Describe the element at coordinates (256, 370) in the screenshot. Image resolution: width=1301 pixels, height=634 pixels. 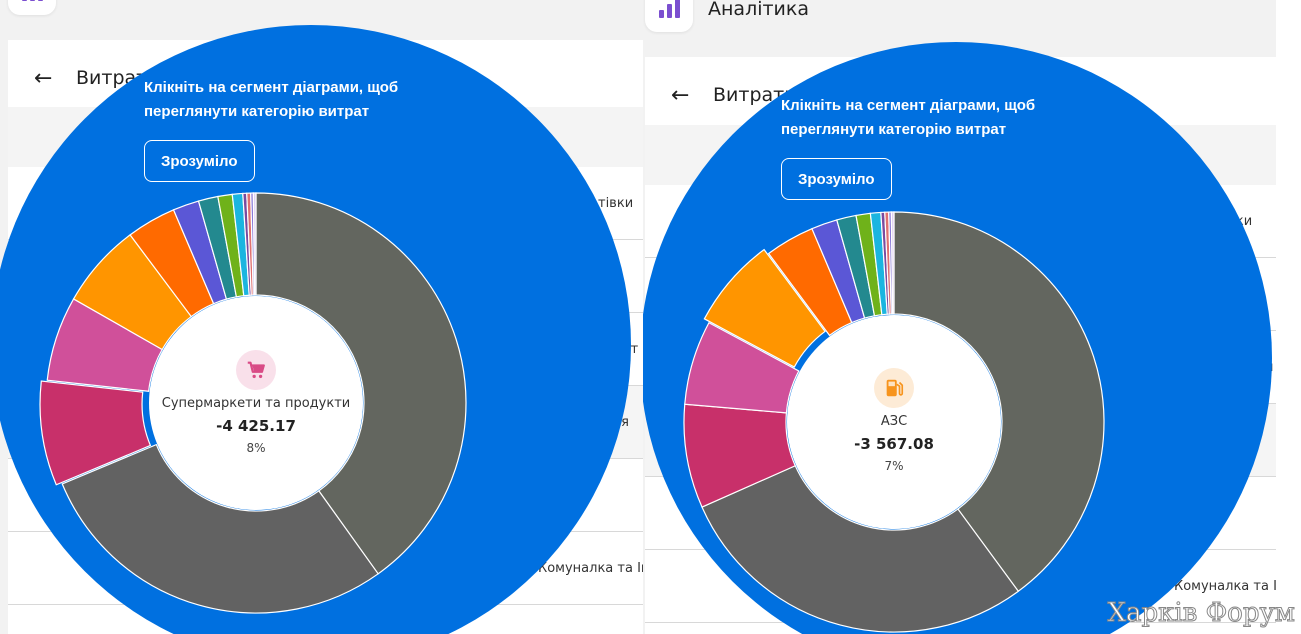
I see `shopping-cart-icon` at that location.